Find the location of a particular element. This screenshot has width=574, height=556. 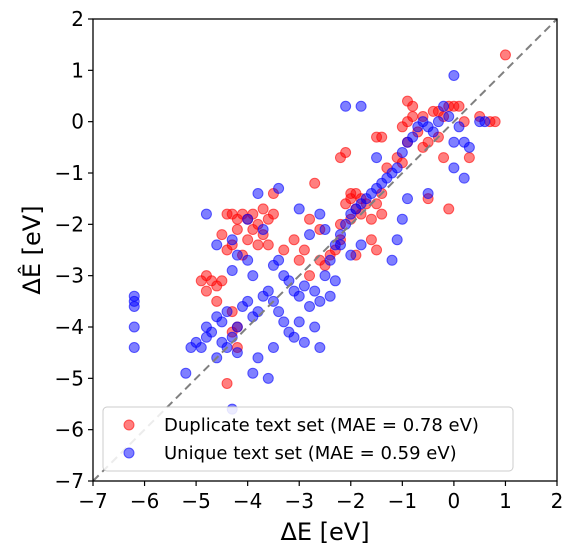

x-axis-label: ΔE [eV] is located at coordinates (324, 532).